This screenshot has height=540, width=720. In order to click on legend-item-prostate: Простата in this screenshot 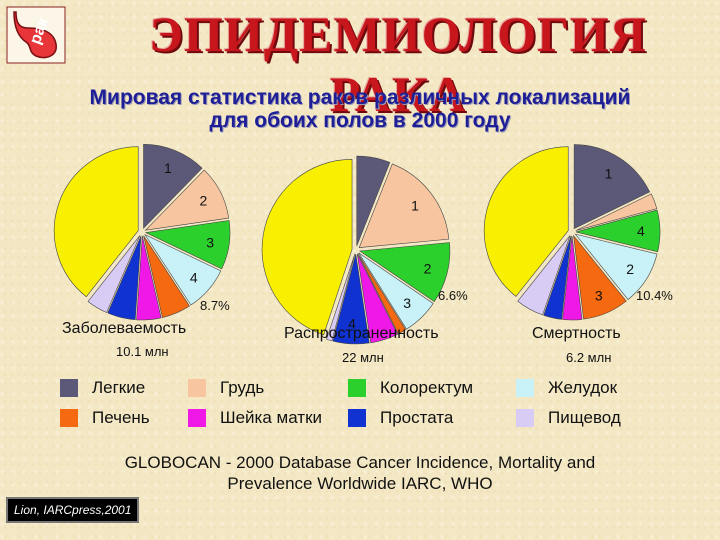, I will do `click(400, 418)`.